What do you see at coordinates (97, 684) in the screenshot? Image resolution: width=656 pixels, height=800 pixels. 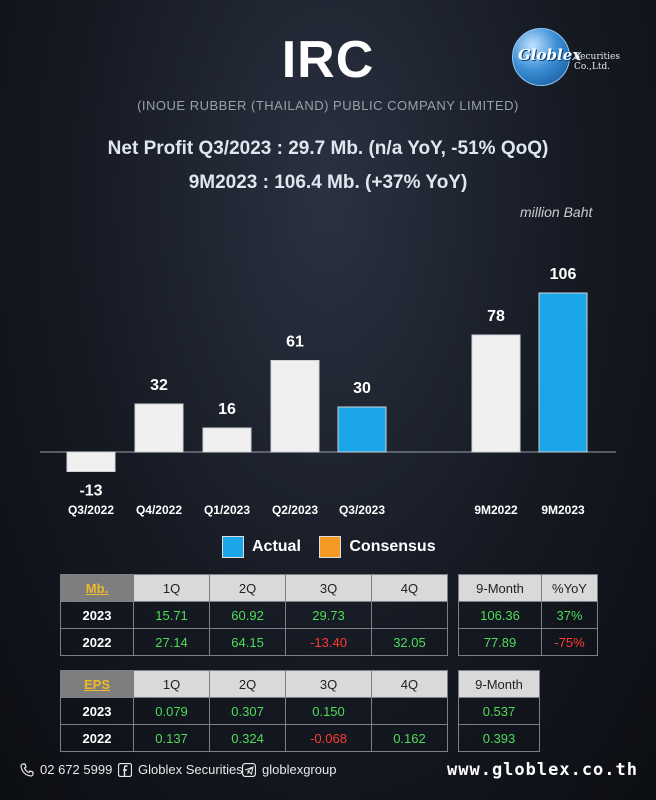 I see `table-corner-label: EPS` at bounding box center [97, 684].